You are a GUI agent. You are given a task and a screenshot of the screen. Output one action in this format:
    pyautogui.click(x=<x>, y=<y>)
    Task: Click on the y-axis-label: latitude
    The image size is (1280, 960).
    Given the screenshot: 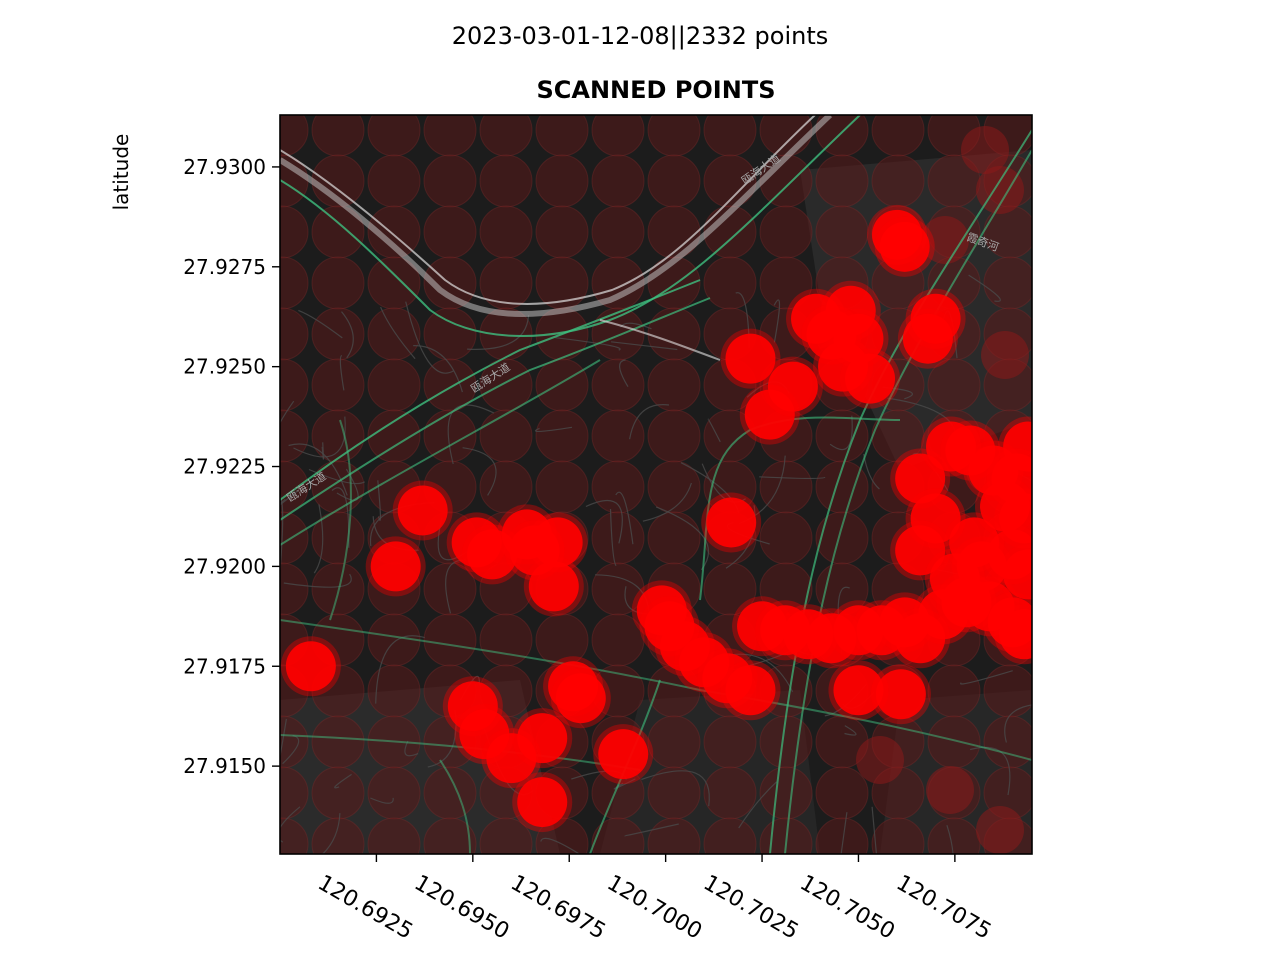 What is the action you would take?
    pyautogui.click(x=121, y=172)
    